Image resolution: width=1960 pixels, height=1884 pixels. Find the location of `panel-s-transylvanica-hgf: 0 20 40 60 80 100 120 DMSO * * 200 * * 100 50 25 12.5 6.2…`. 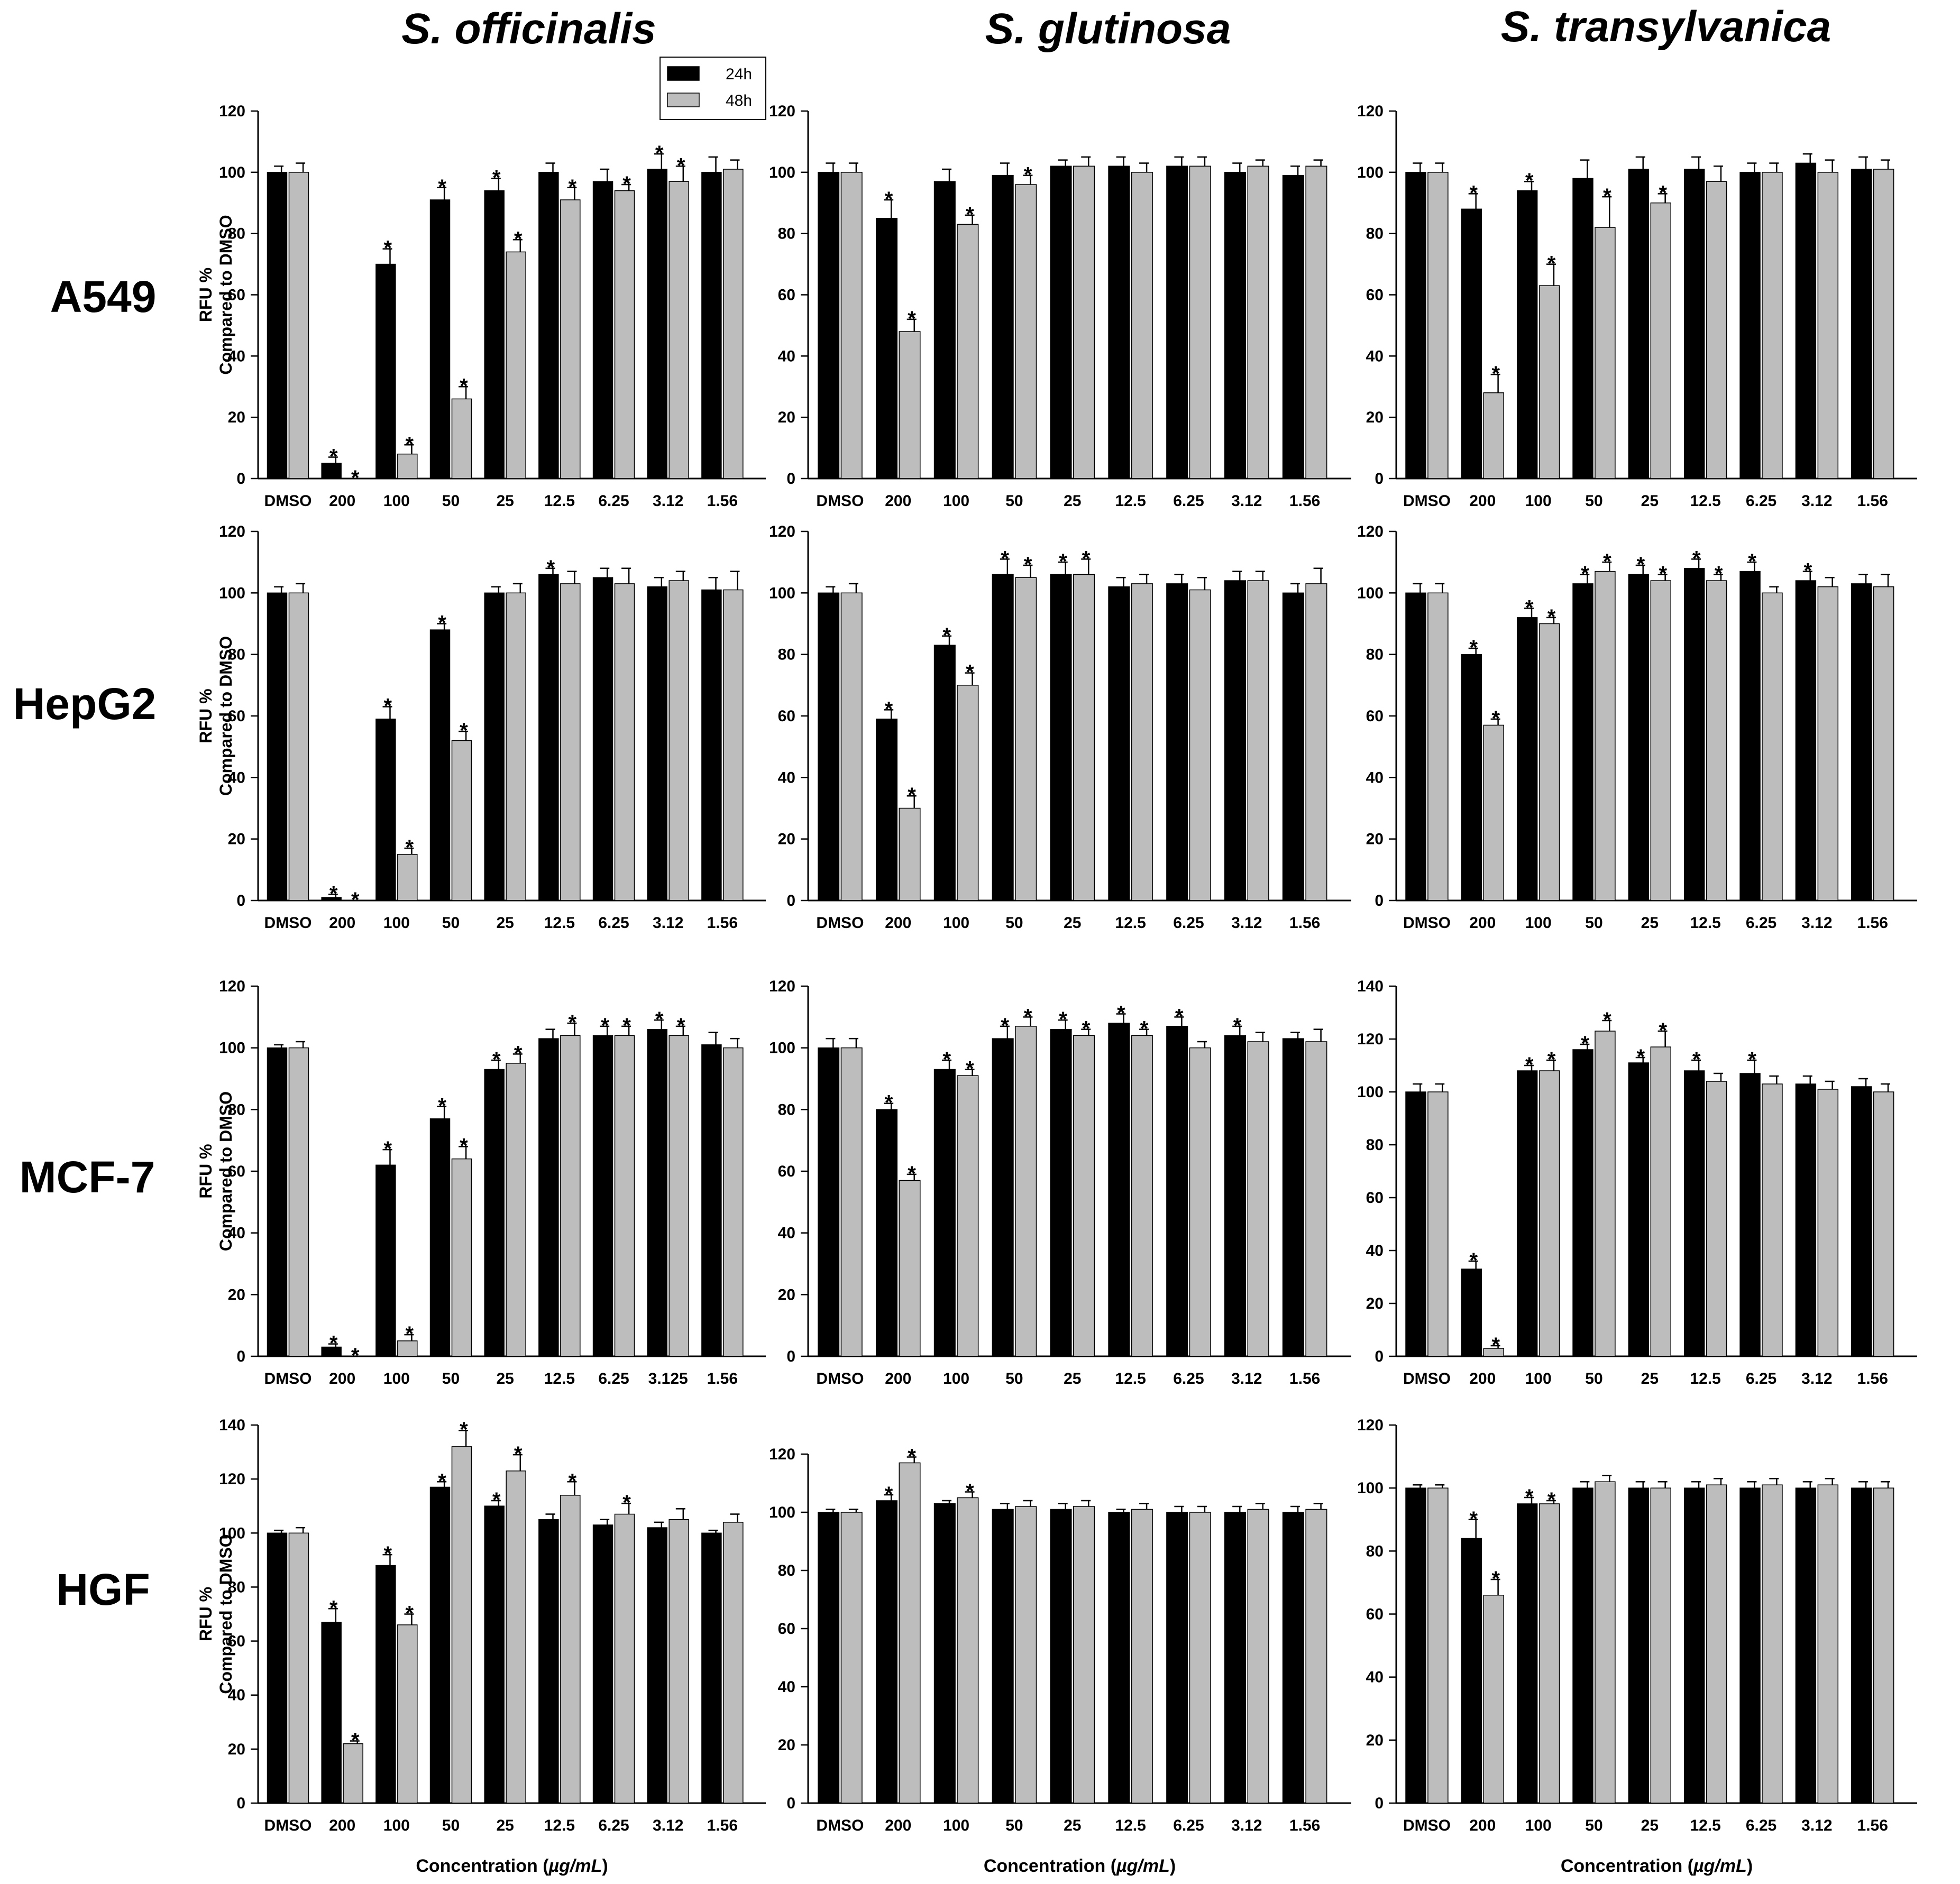

panel-s-transylvanica-hgf: 0 20 40 60 80 100 120 DMSO * * 200 * * 100 50 25 12.5 6.2… is located at coordinates (1637, 1647).